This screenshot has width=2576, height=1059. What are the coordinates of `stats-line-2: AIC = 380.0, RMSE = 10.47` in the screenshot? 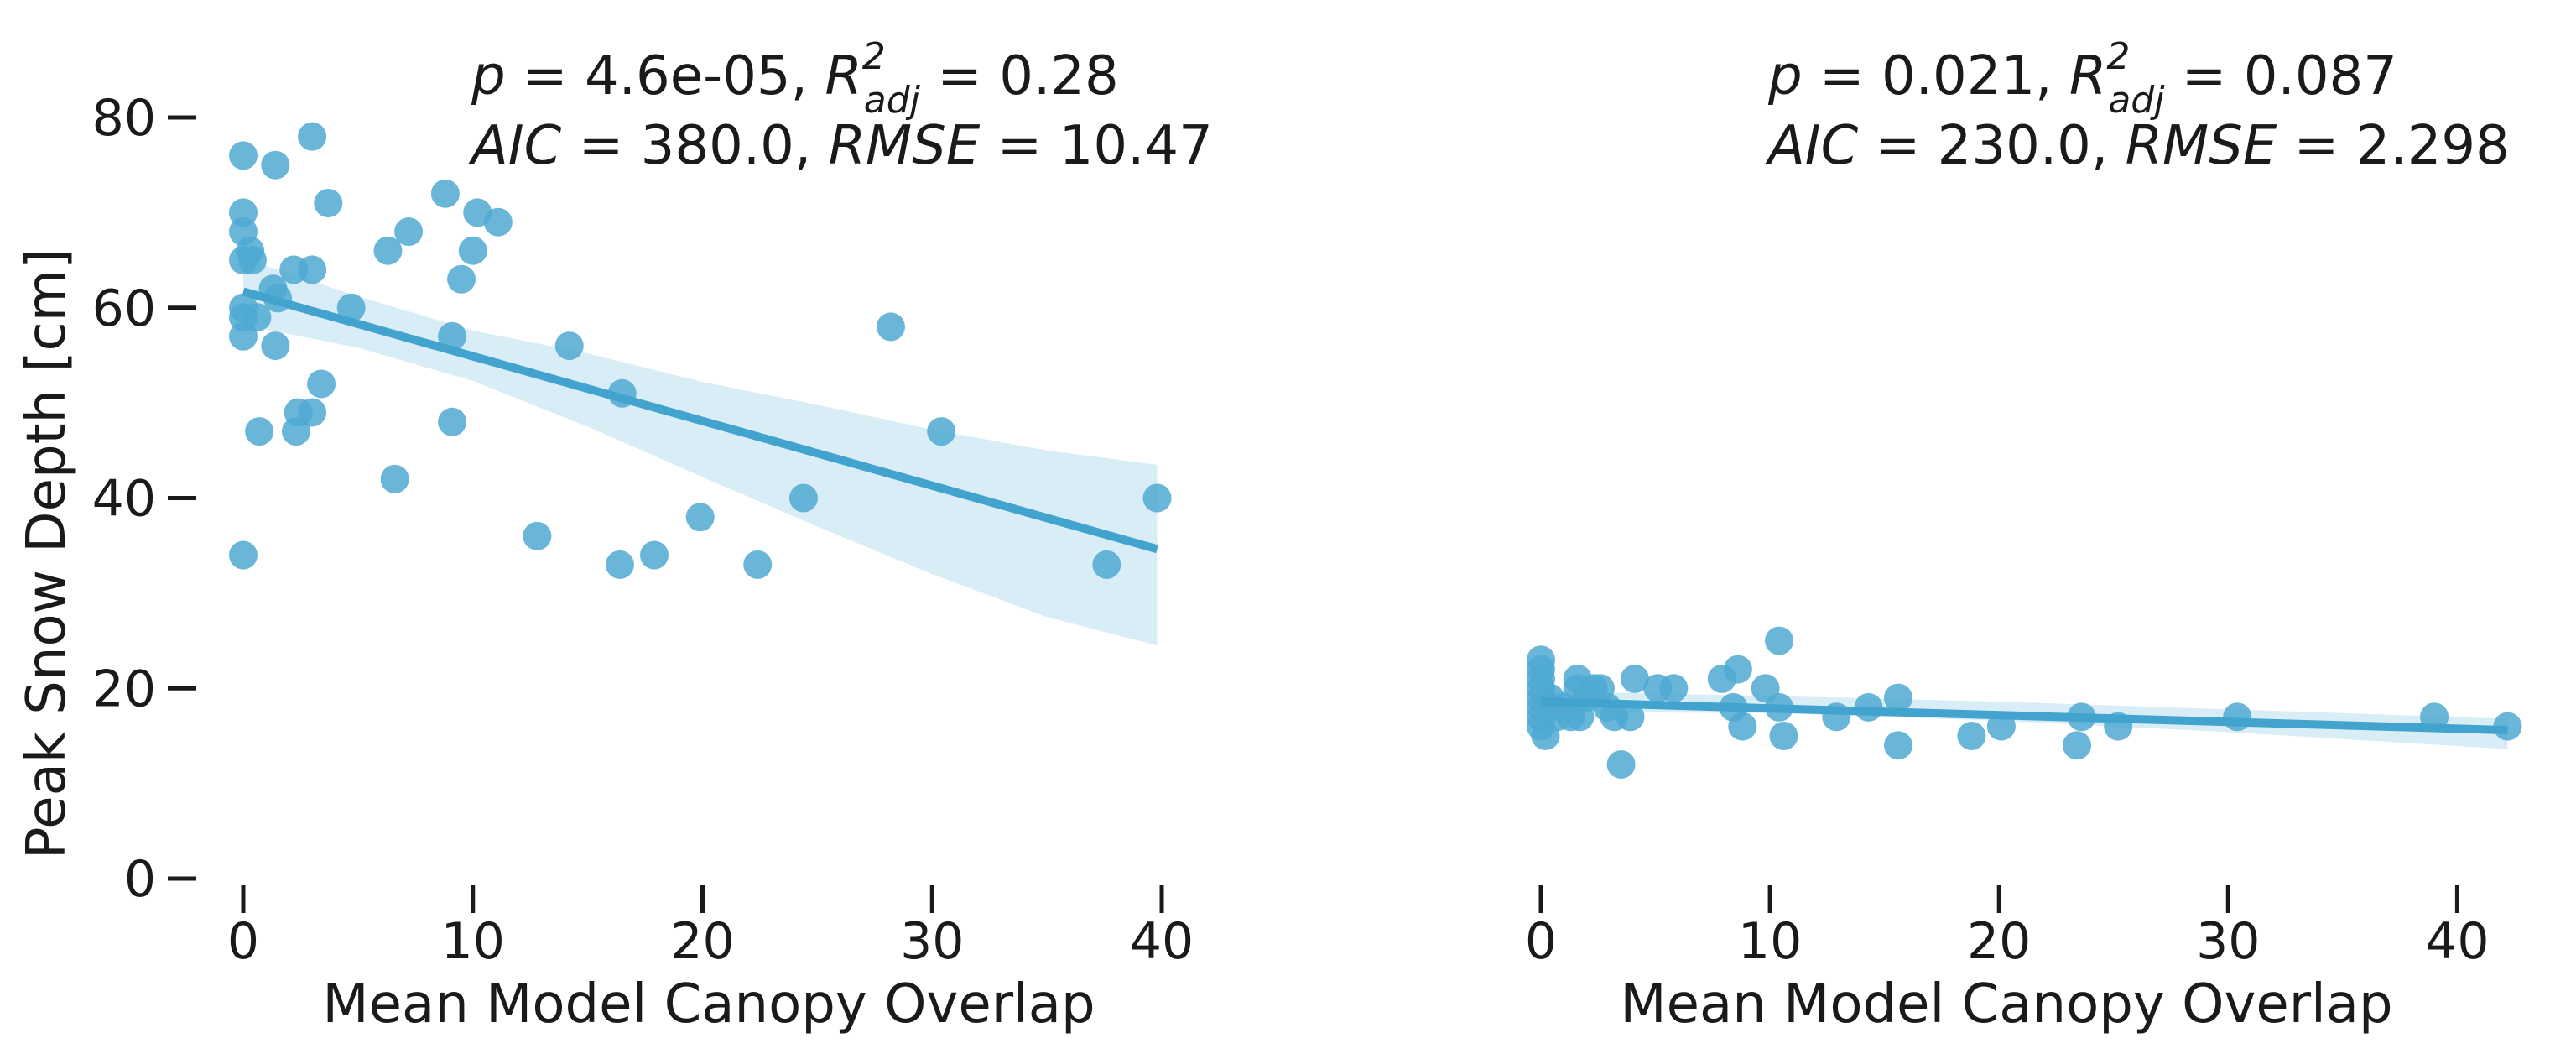 It's located at (840, 146).